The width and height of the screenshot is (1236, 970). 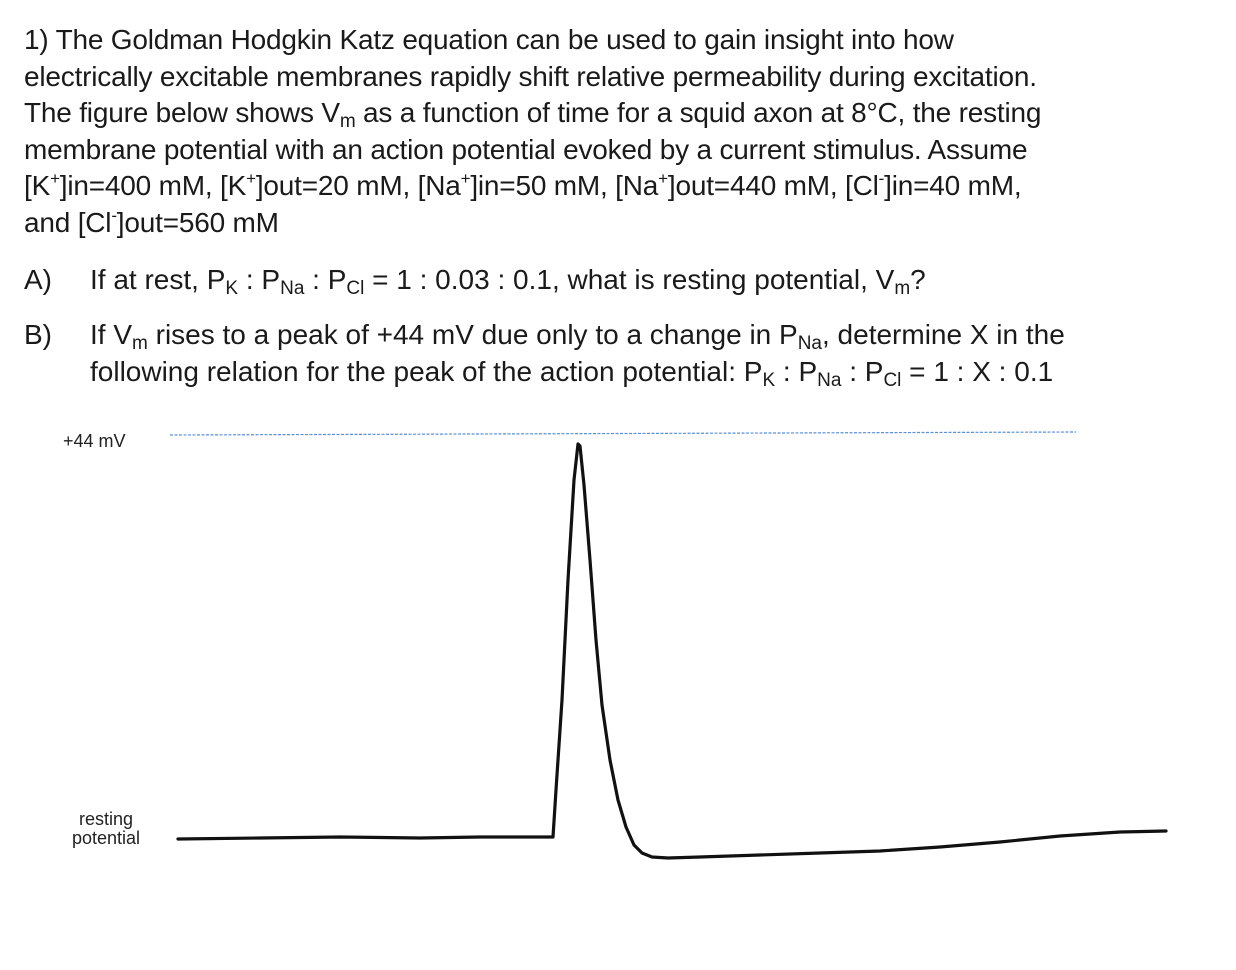 What do you see at coordinates (114, 215) in the screenshot?
I see `cl-out-charge: -` at bounding box center [114, 215].